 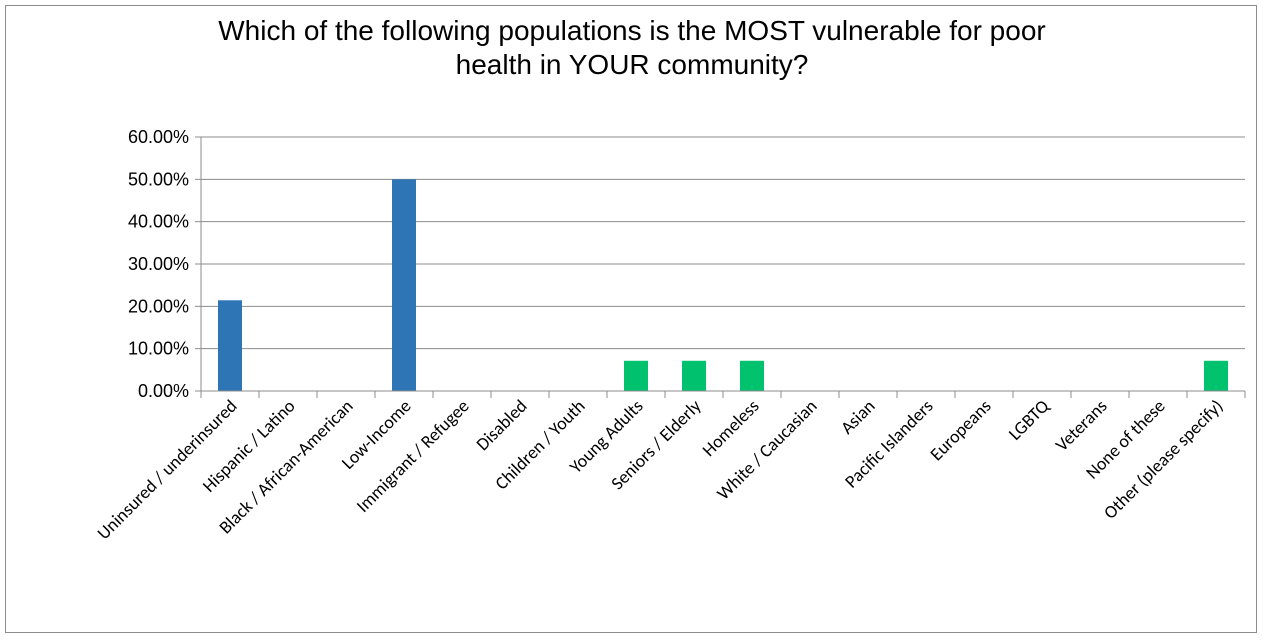 What do you see at coordinates (158, 137) in the screenshot?
I see `y-tick-label: 60.00%` at bounding box center [158, 137].